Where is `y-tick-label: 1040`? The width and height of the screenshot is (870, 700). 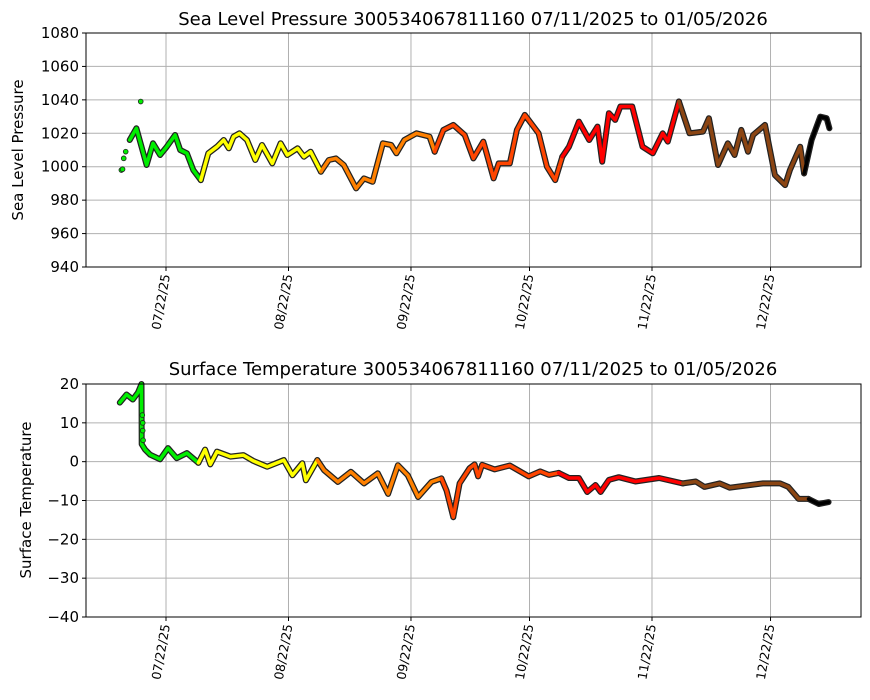
y-tick-label: 1040 is located at coordinates (60, 100).